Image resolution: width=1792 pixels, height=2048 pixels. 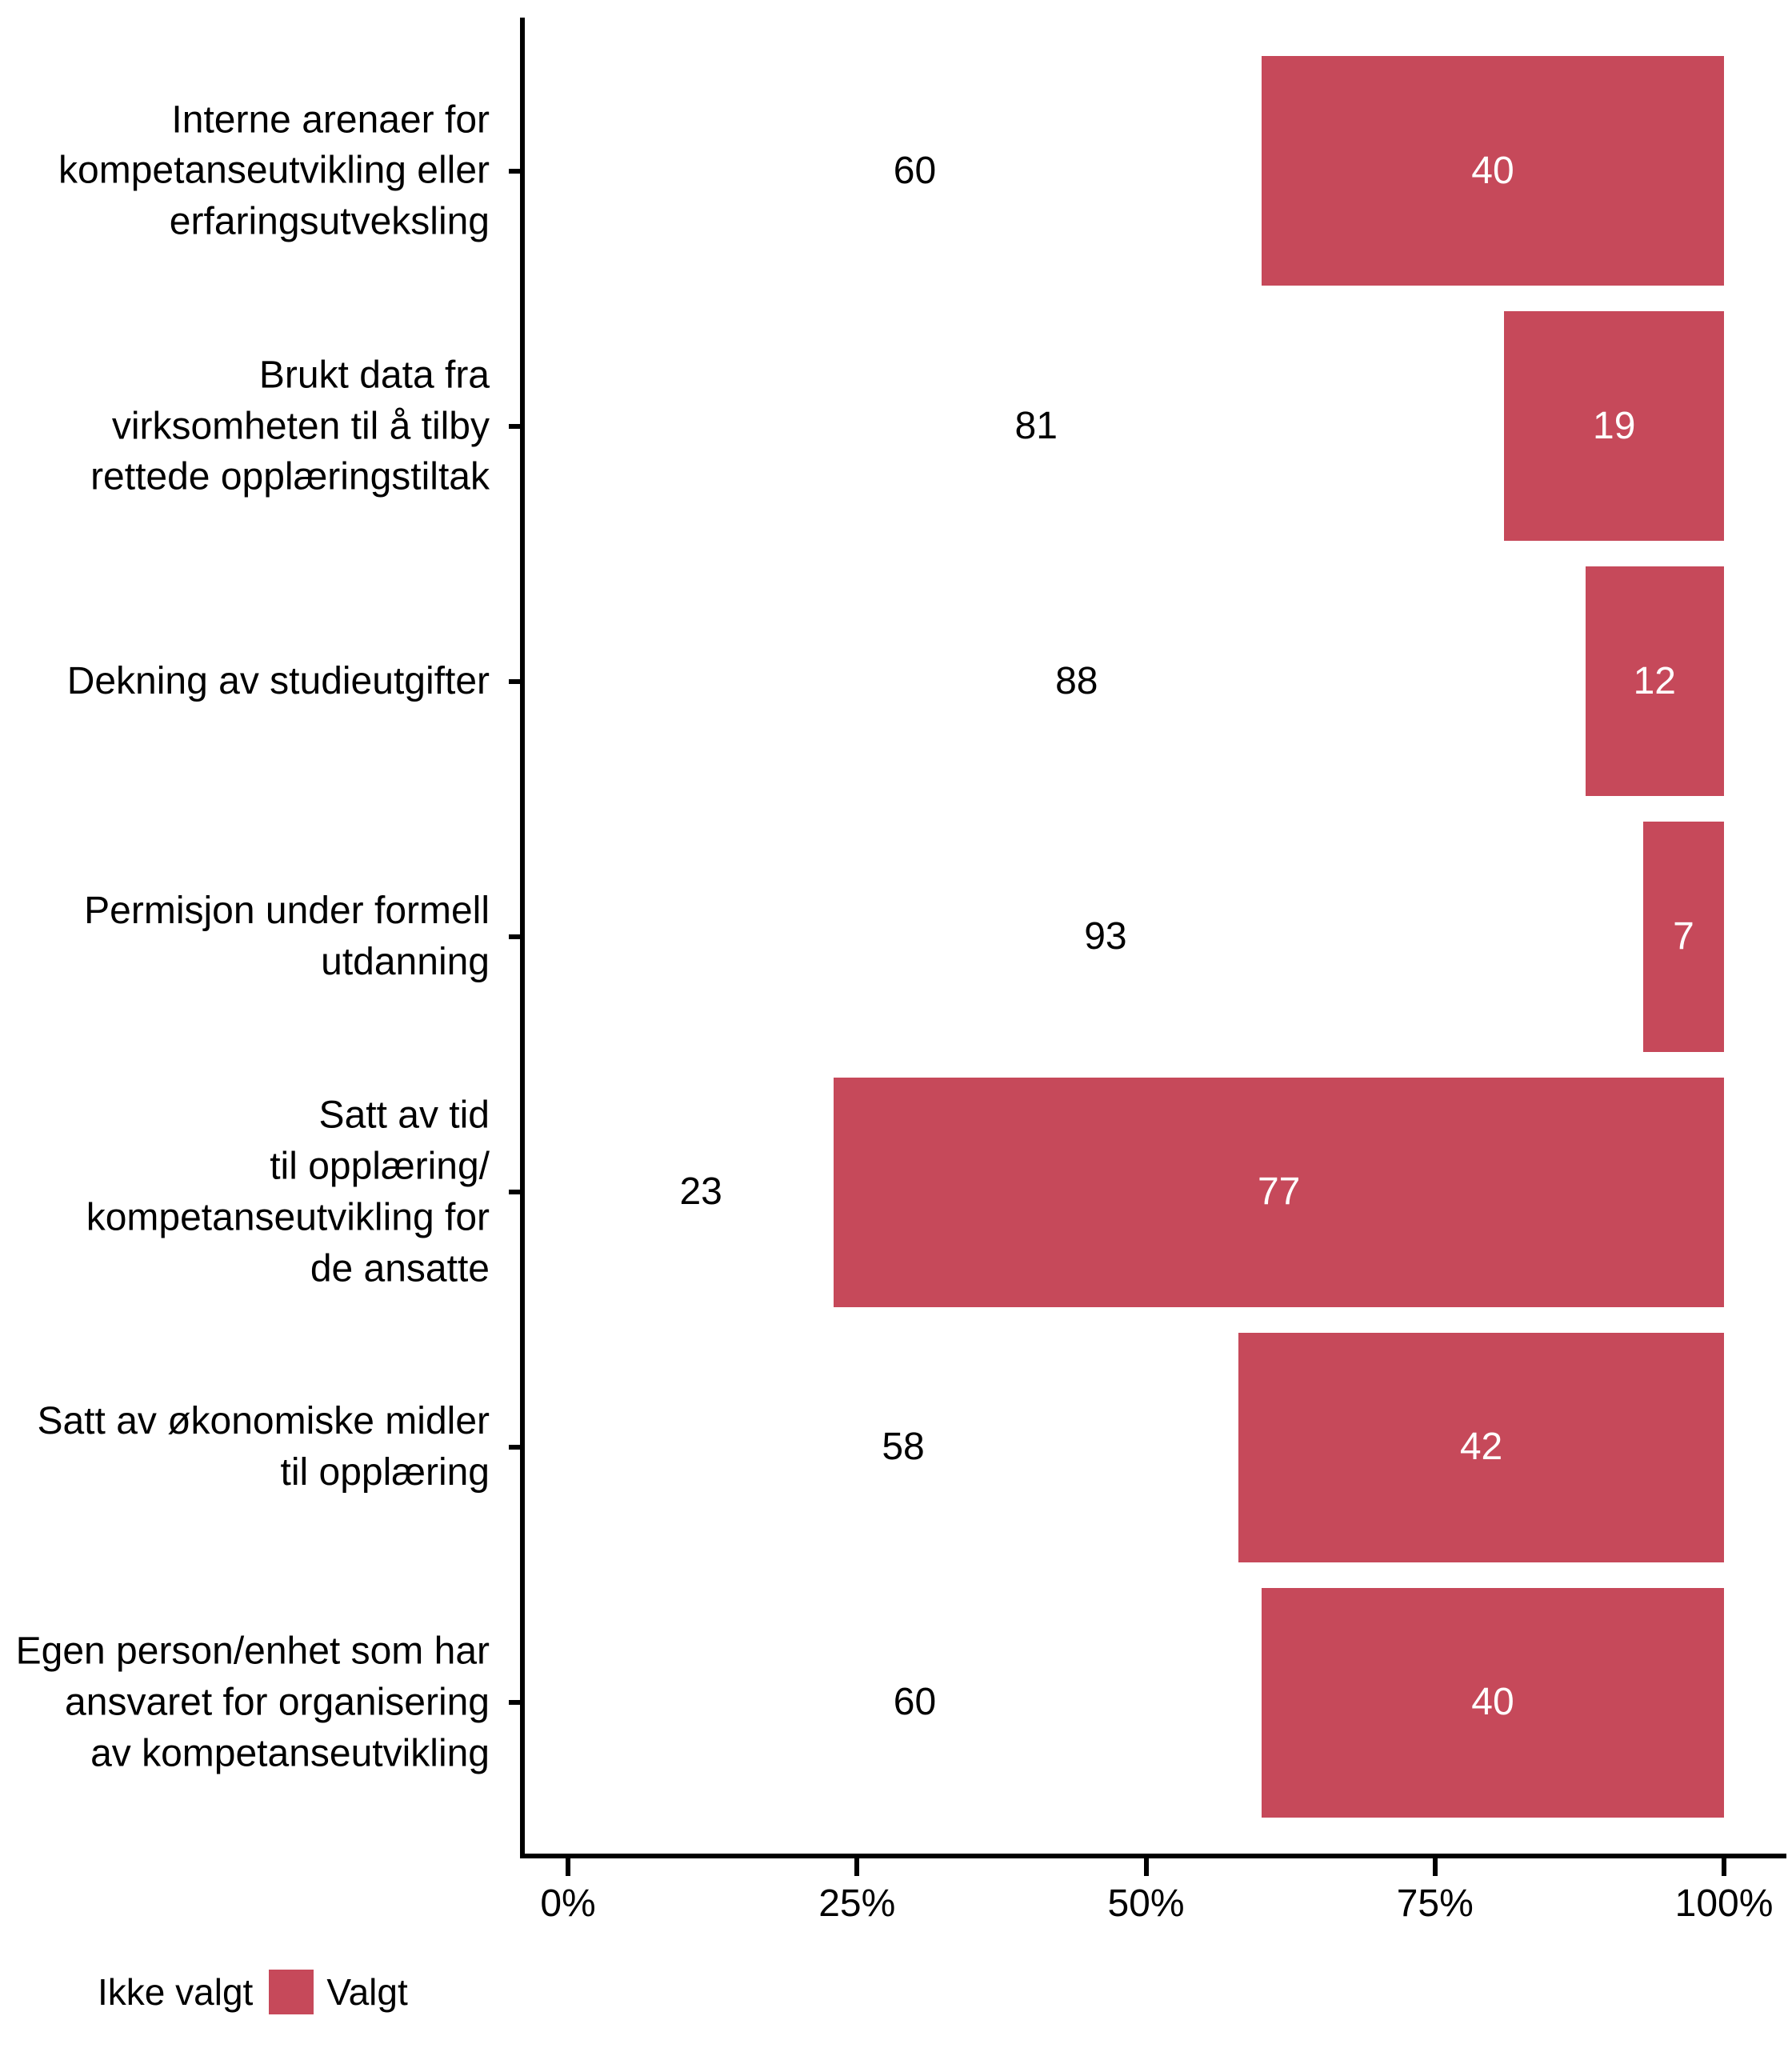 I want to click on value-label-ikke-valgt: 58, so click(x=903, y=1447).